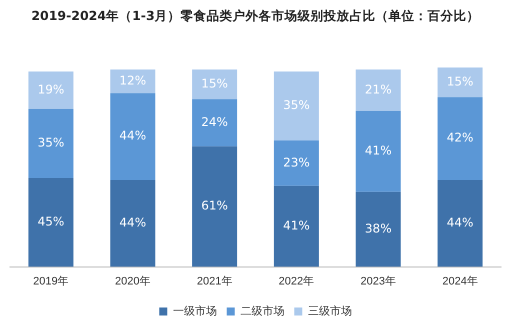  I want to click on data-label: 61%, so click(214, 205).